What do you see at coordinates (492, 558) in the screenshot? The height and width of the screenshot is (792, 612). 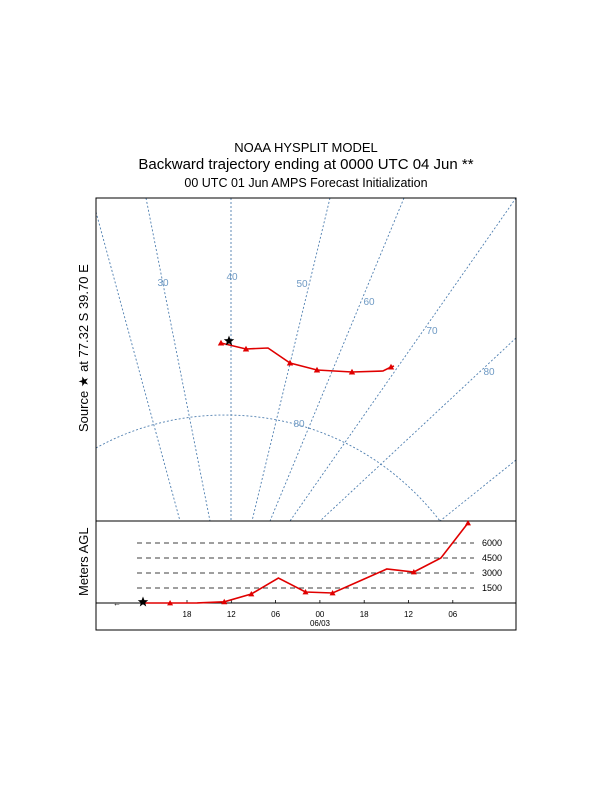 I see `height-level-label: 4500` at bounding box center [492, 558].